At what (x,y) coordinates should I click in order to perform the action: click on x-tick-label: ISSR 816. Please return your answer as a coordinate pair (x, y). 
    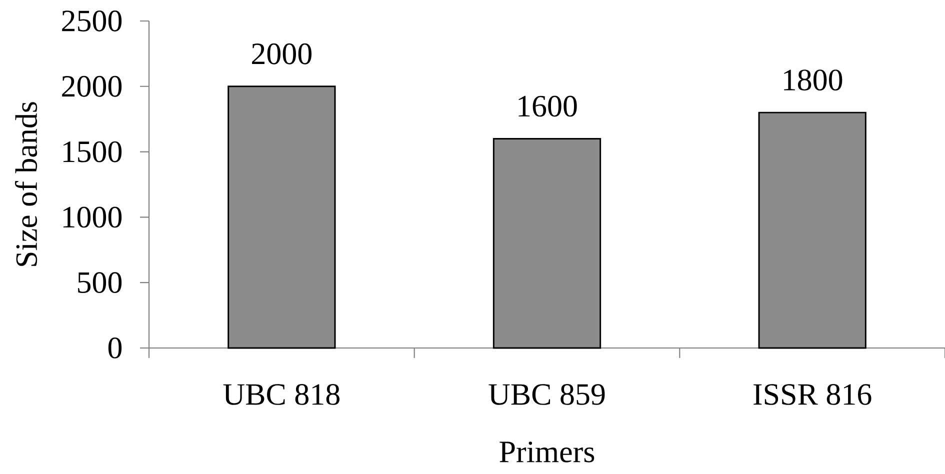
    Looking at the image, I should click on (813, 394).